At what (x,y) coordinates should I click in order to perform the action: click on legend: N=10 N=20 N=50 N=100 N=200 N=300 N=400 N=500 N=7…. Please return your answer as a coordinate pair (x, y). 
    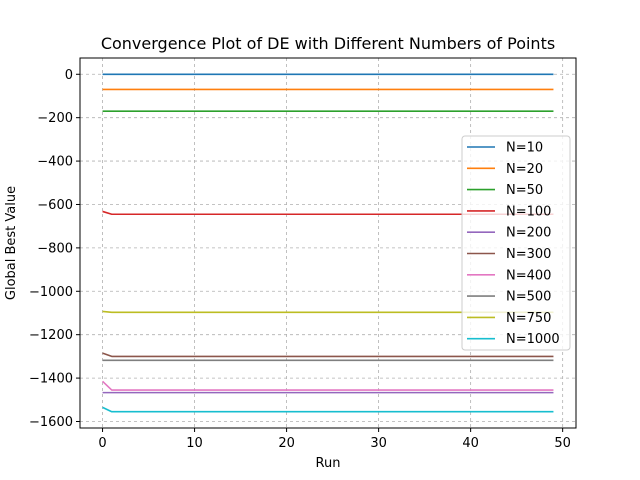
    Looking at the image, I should click on (516, 243).